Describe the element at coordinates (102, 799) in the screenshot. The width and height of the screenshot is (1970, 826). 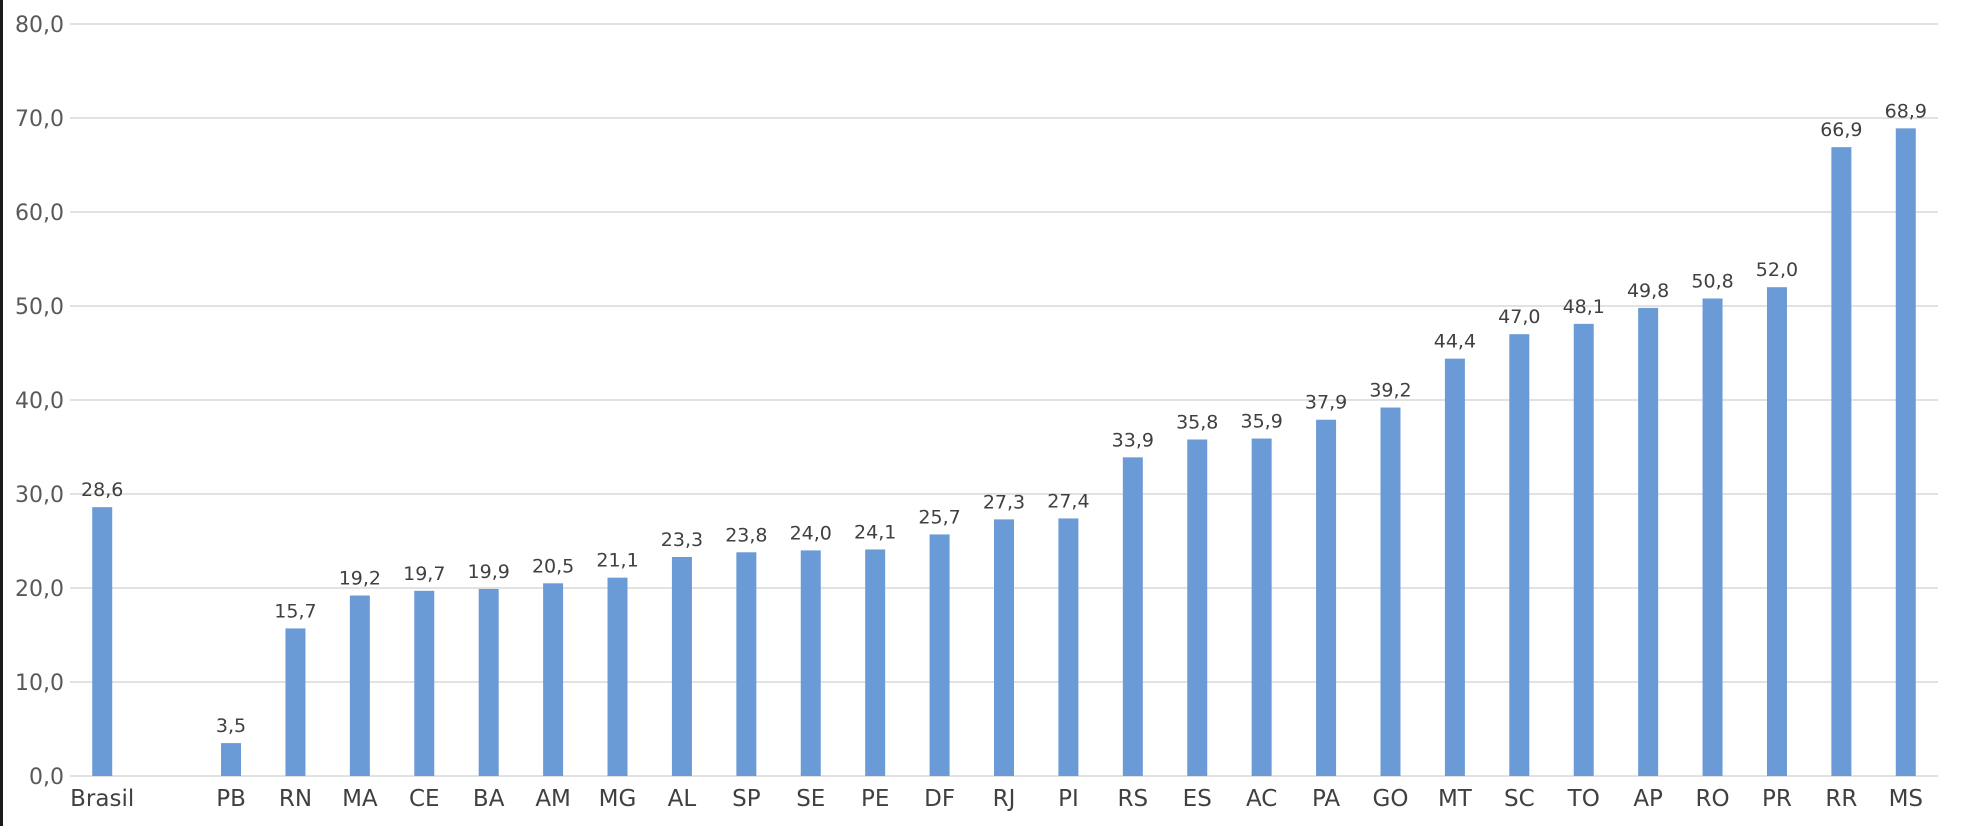
I see `x-category-label: Brasil` at that location.